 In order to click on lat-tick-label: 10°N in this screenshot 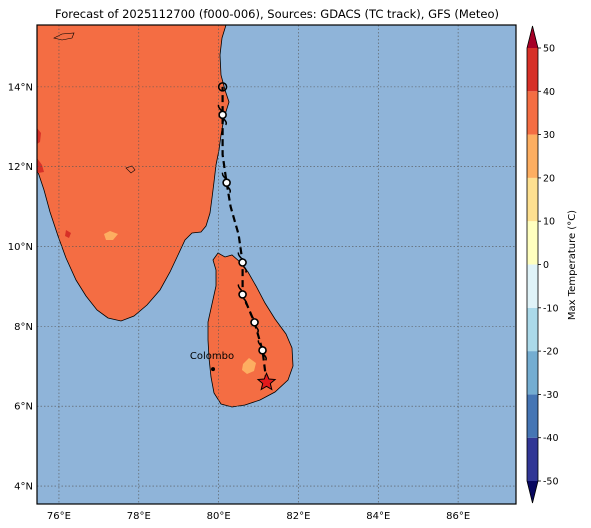, I will do `click(20, 247)`.